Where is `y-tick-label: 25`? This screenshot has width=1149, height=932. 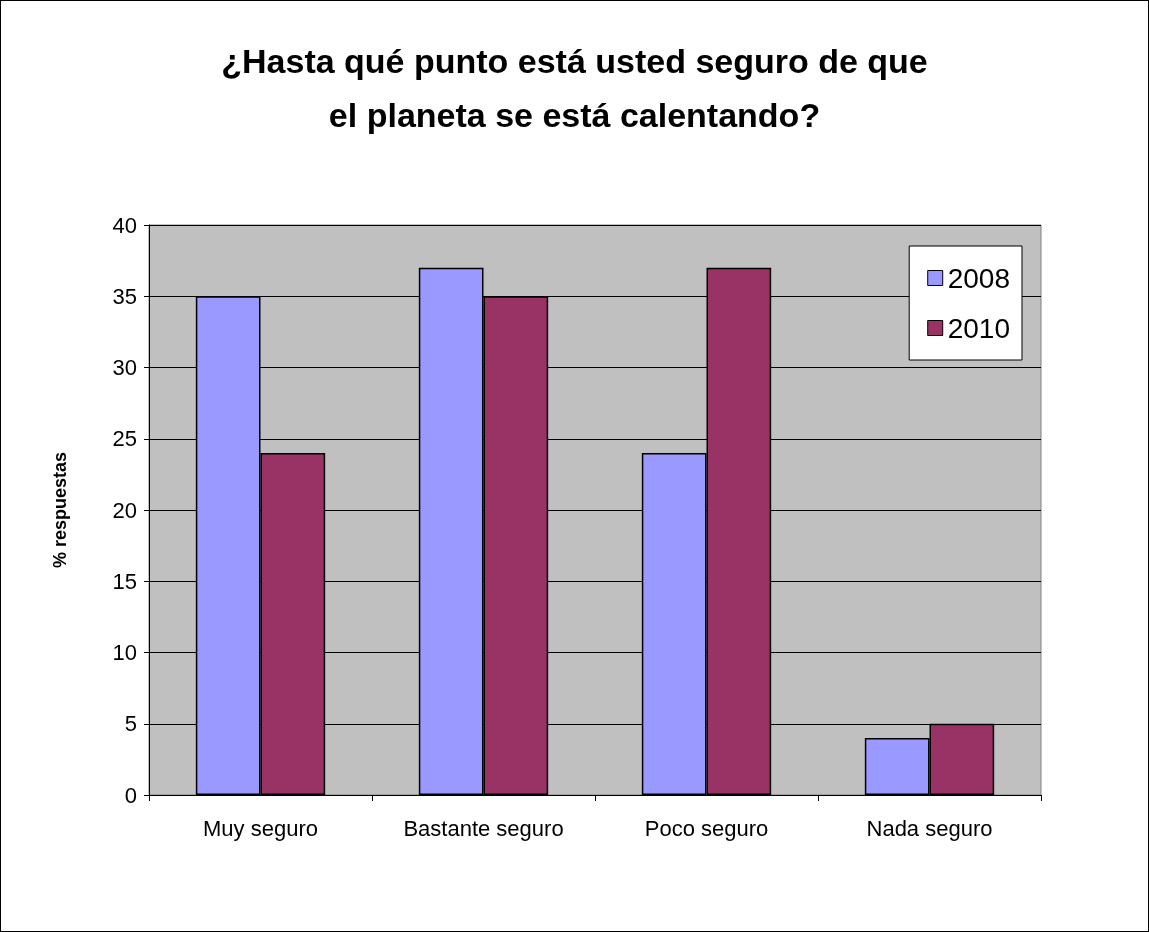 y-tick-label: 25 is located at coordinates (124, 439).